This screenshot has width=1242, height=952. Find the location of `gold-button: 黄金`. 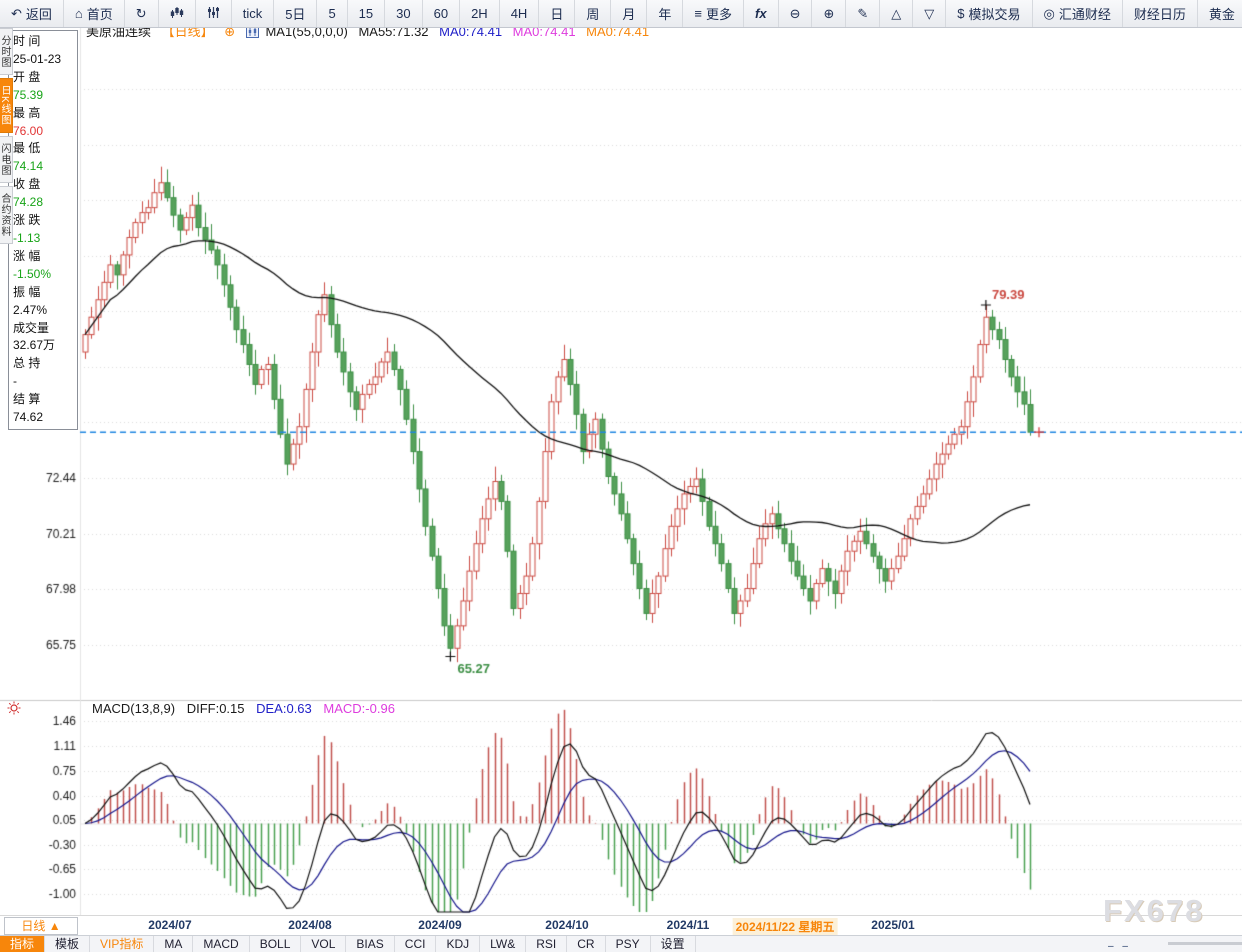

gold-button: 黄金 is located at coordinates (1220, 13).